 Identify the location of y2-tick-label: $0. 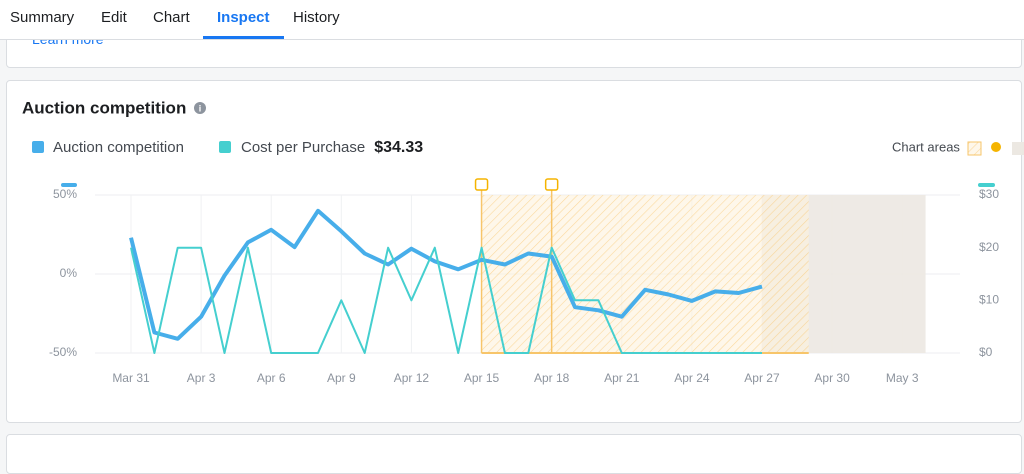
(986, 352).